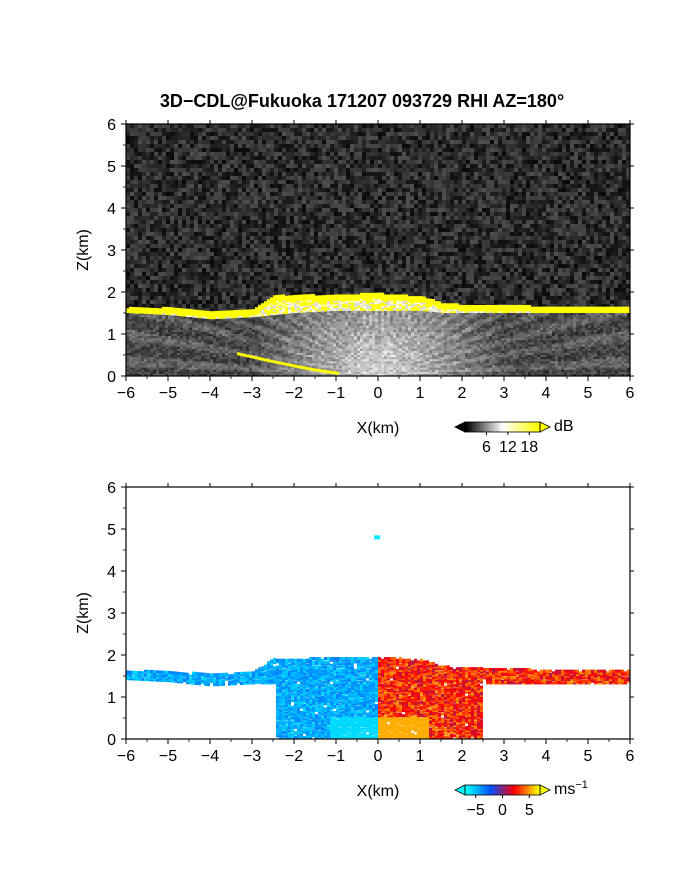 This screenshot has height=880, width=680. I want to click on y-tick-label: 3, so click(111, 251).